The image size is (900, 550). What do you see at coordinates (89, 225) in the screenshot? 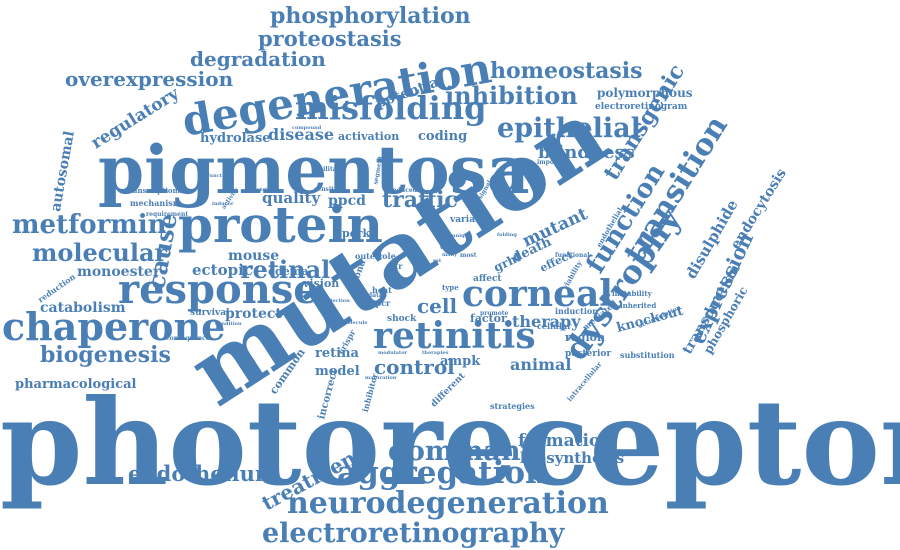
I see `word-metformin: metformin` at bounding box center [89, 225].